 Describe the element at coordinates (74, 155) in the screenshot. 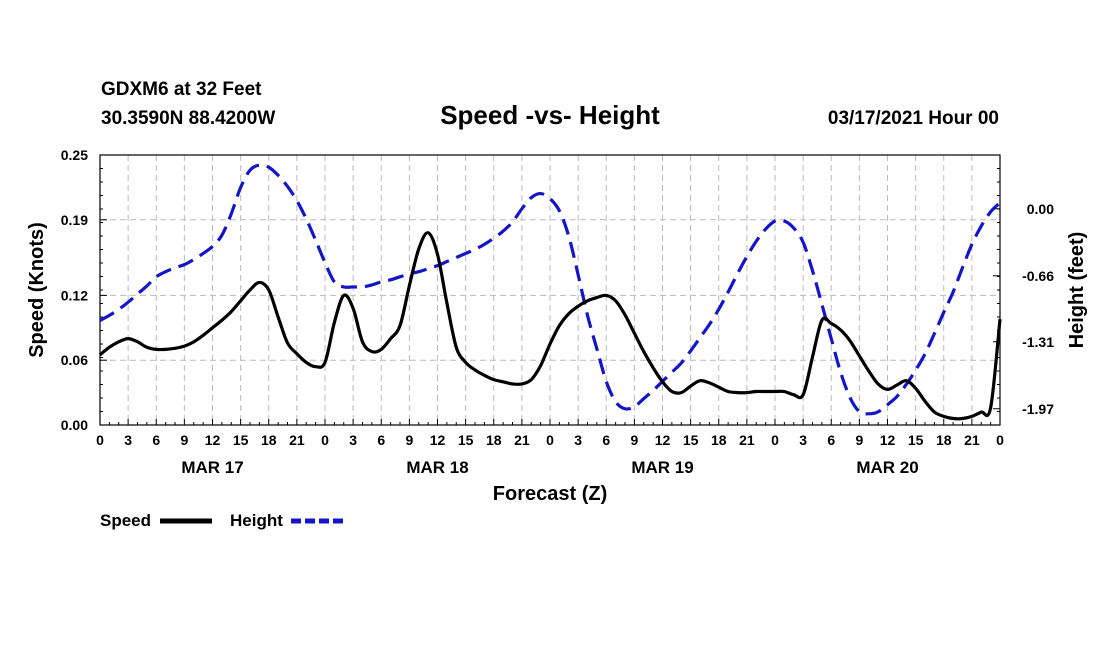

I see `y-tick-label: 0.25` at that location.